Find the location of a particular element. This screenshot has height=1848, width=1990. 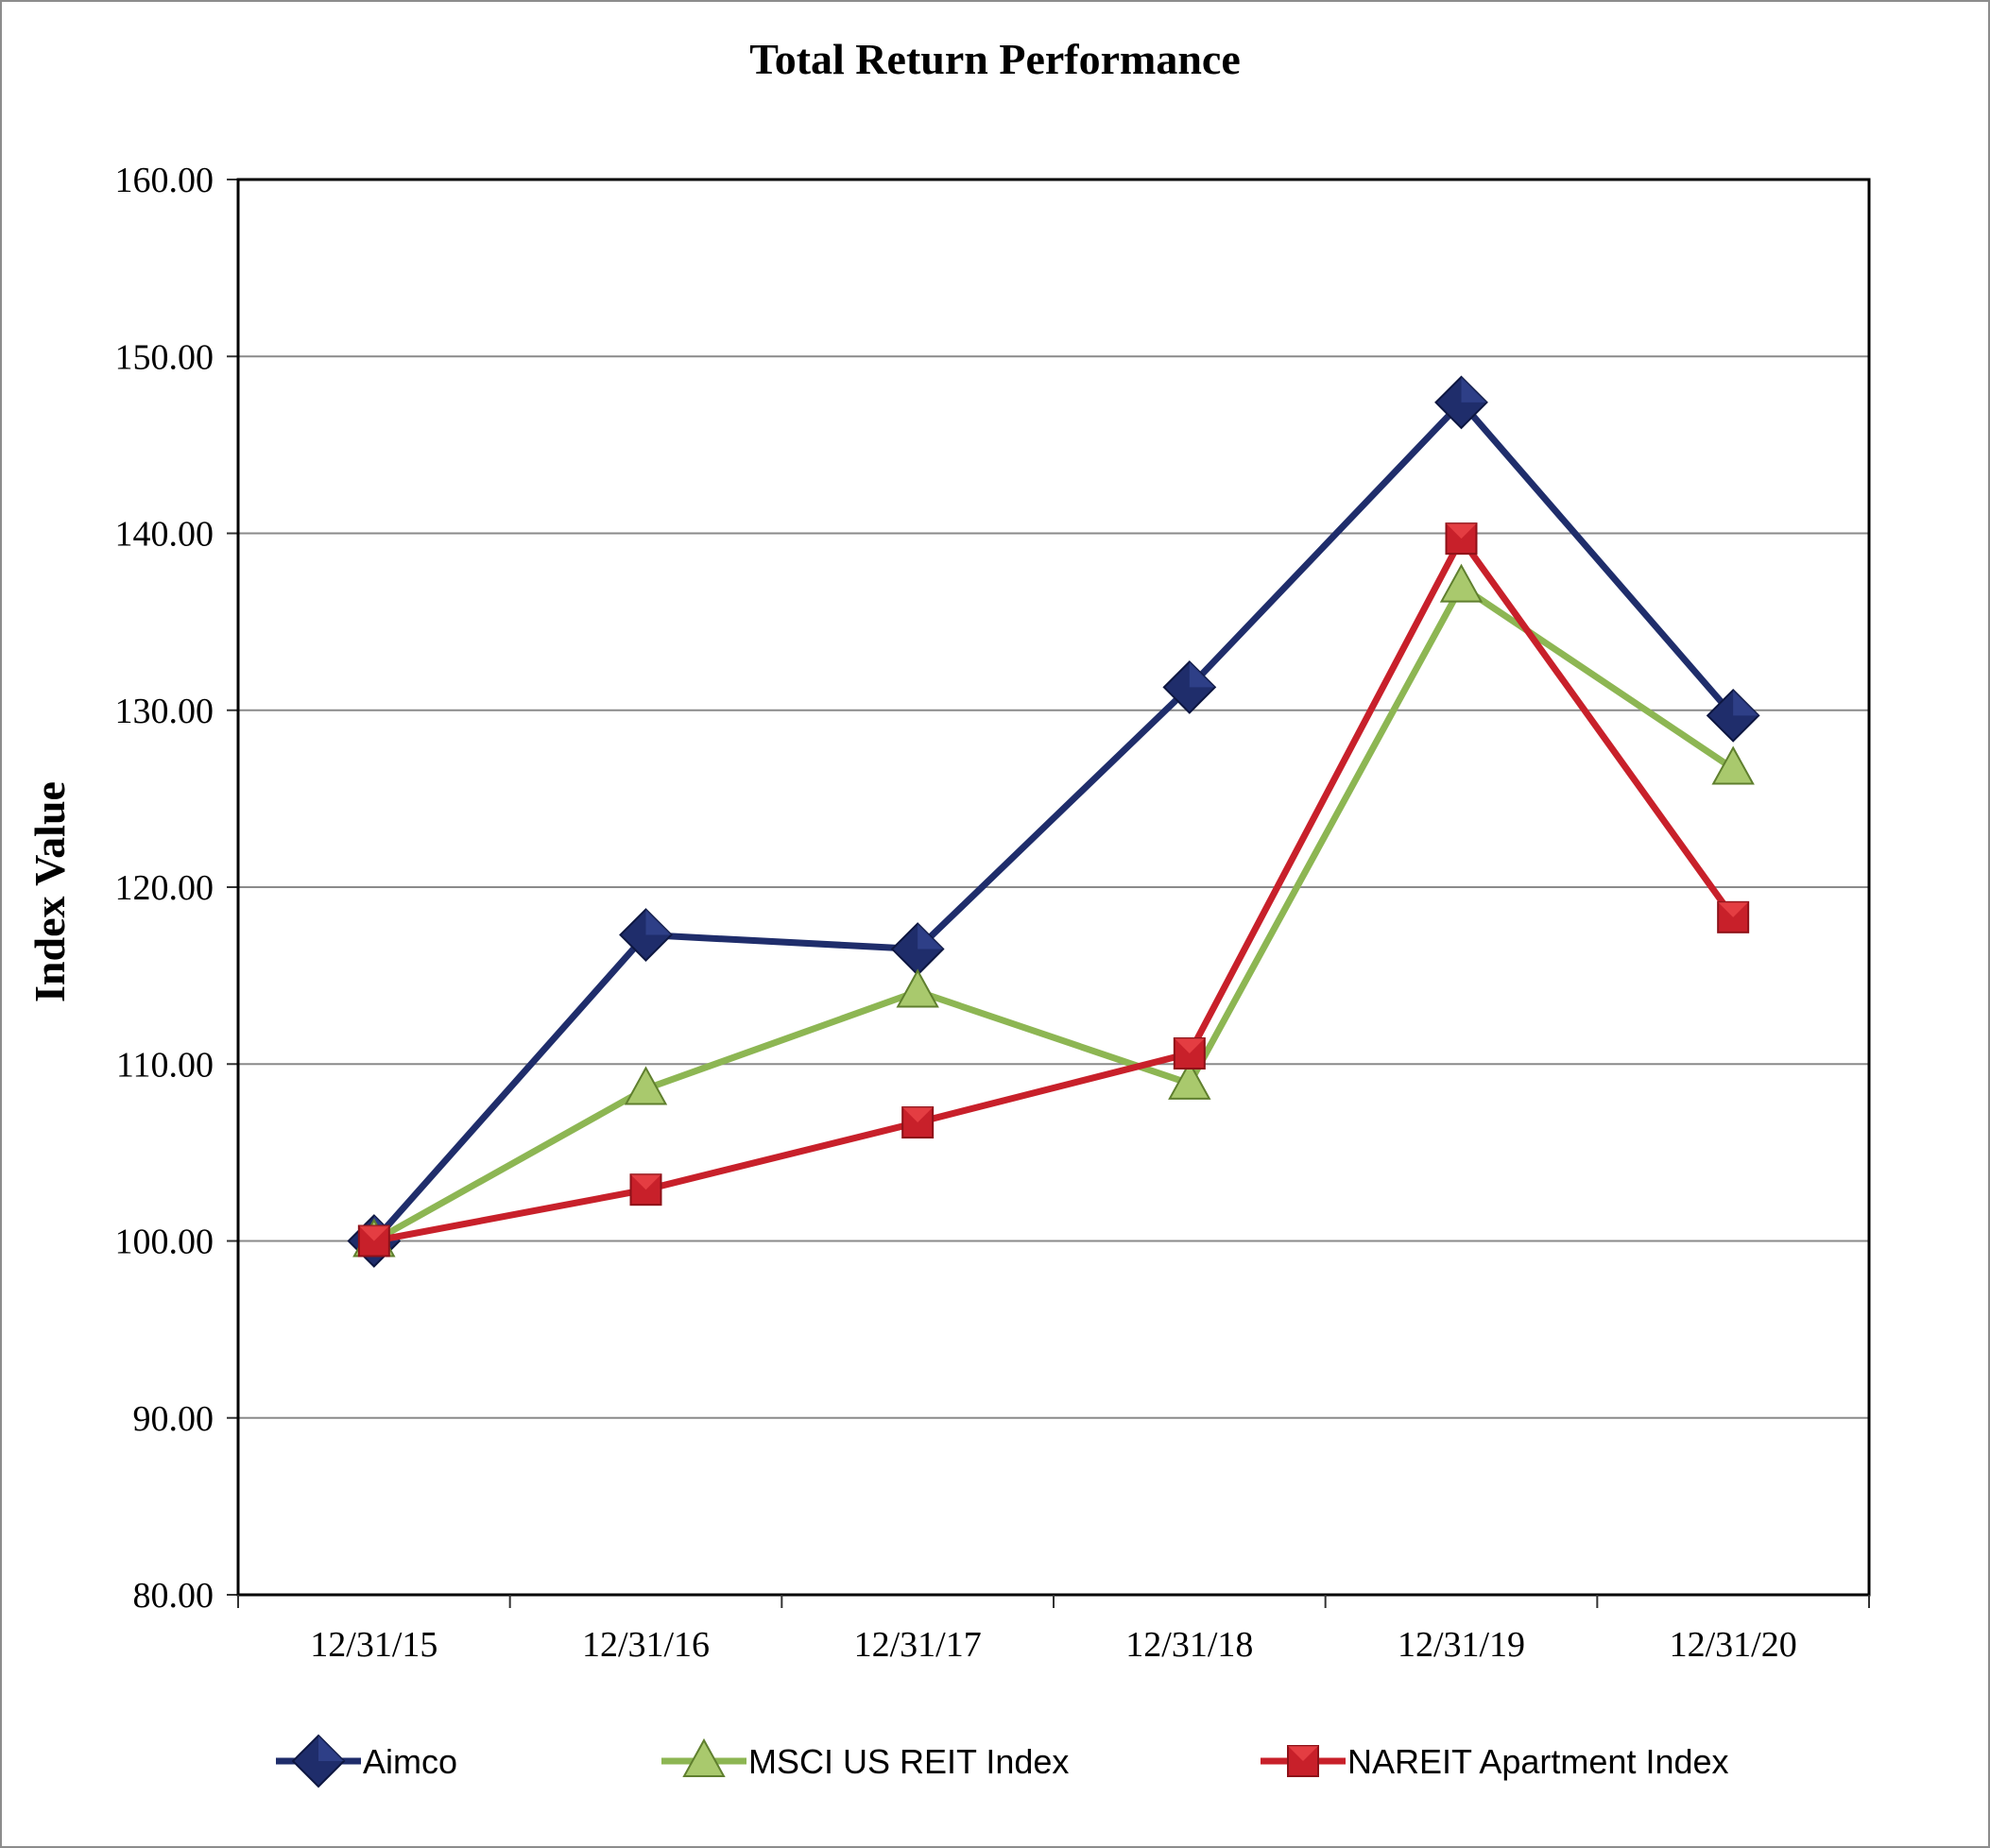

x-tick-label: 12/31/16 is located at coordinates (646, 1645).